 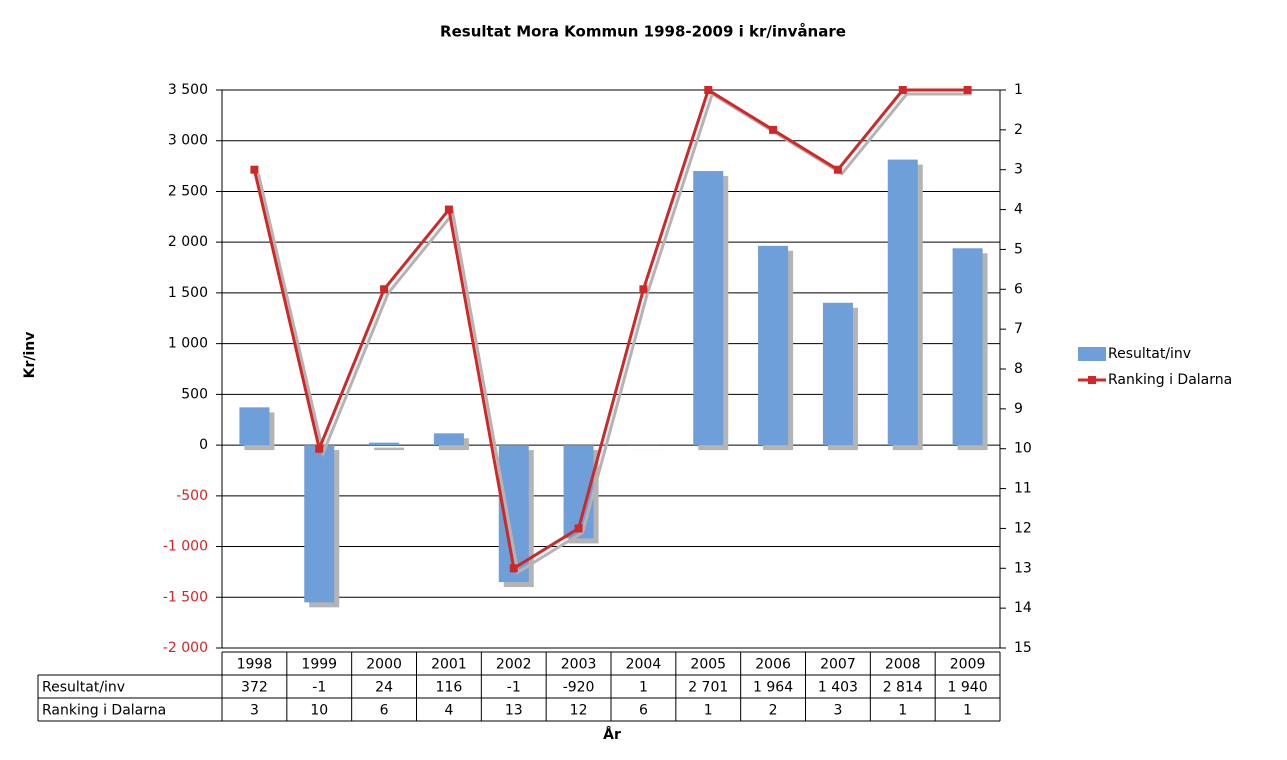 What do you see at coordinates (644, 665) in the screenshot?
I see `x-tick-label: 2004` at bounding box center [644, 665].